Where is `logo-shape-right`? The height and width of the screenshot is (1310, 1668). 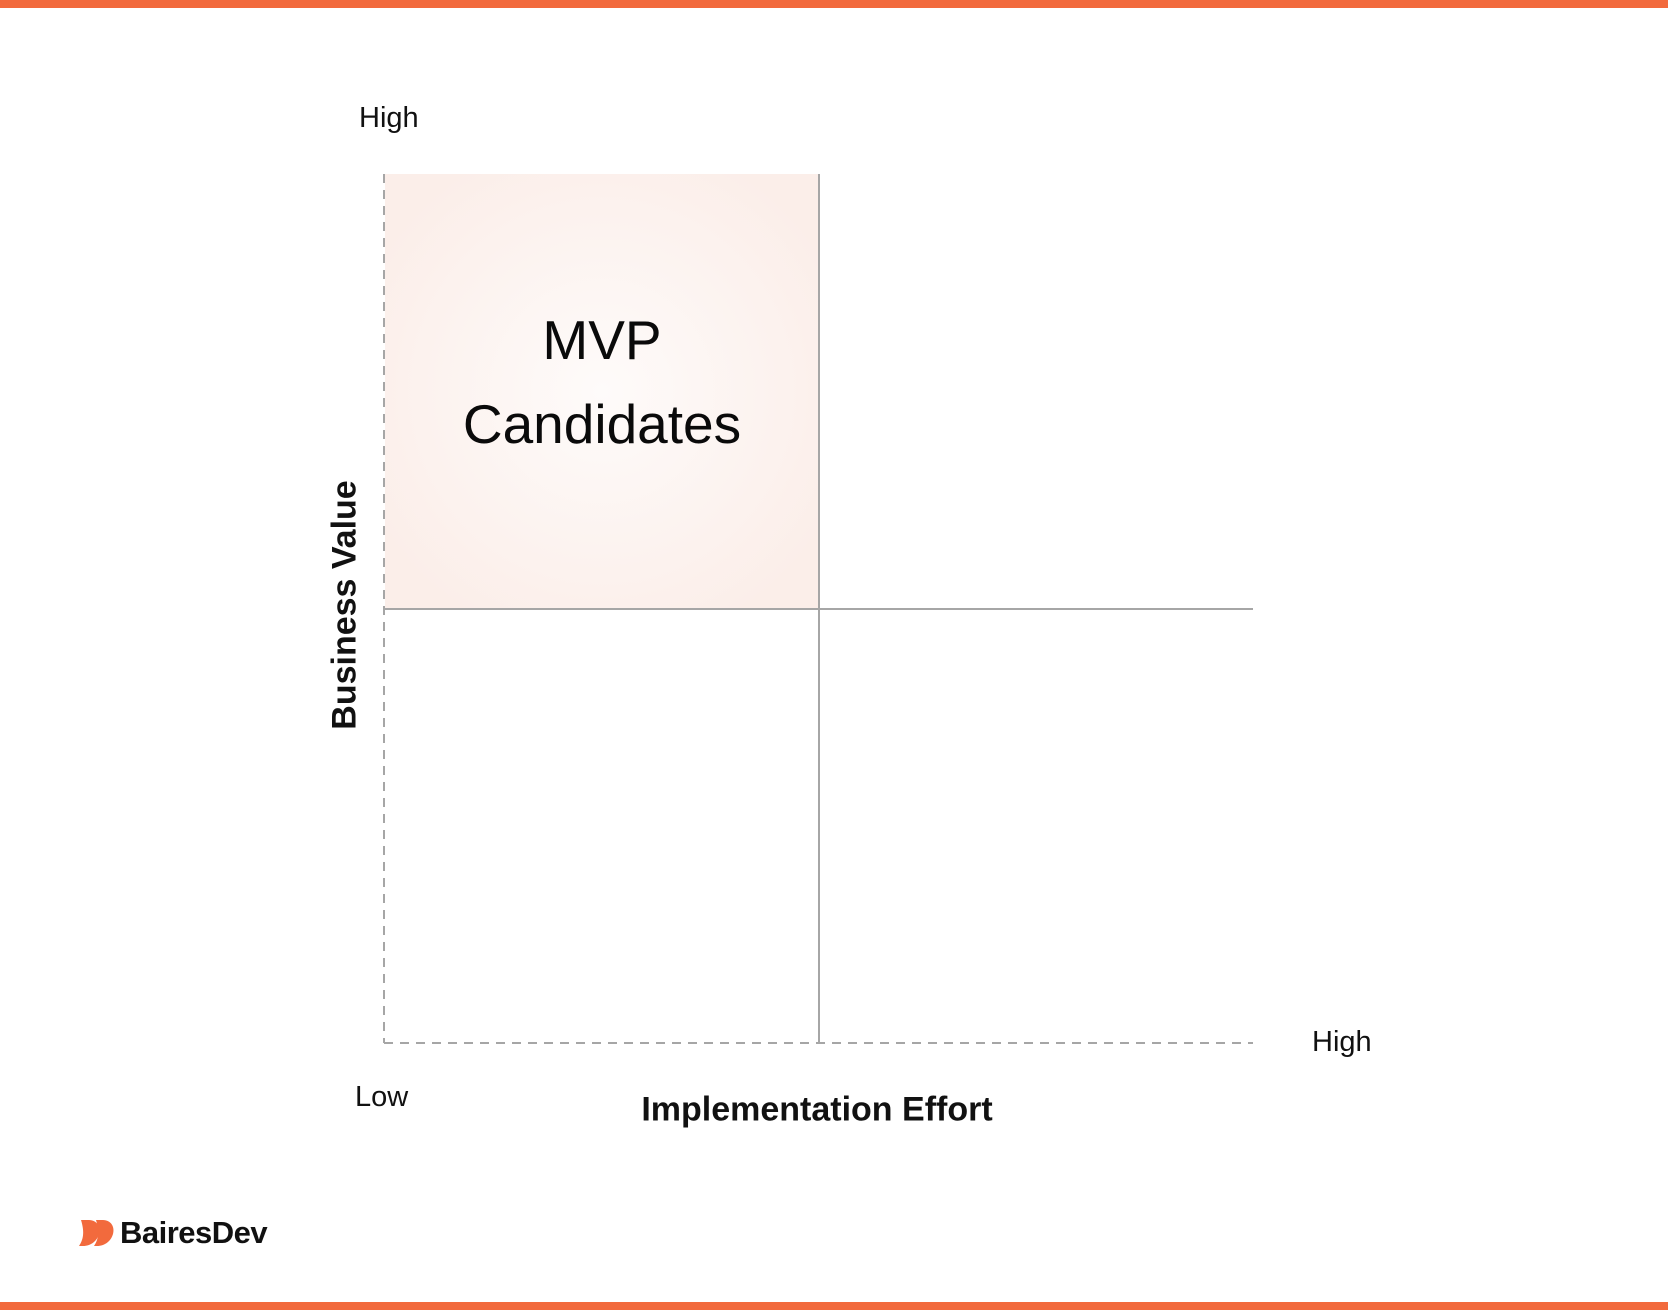
logo-shape-right is located at coordinates (104, 1233).